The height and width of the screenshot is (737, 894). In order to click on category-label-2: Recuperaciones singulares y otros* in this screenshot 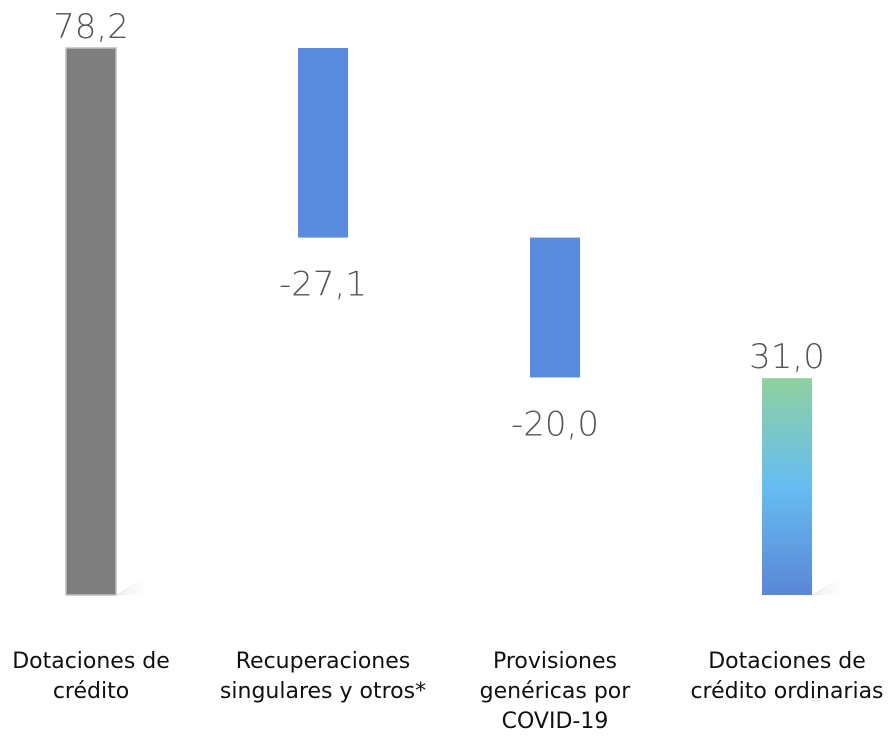, I will do `click(323, 677)`.